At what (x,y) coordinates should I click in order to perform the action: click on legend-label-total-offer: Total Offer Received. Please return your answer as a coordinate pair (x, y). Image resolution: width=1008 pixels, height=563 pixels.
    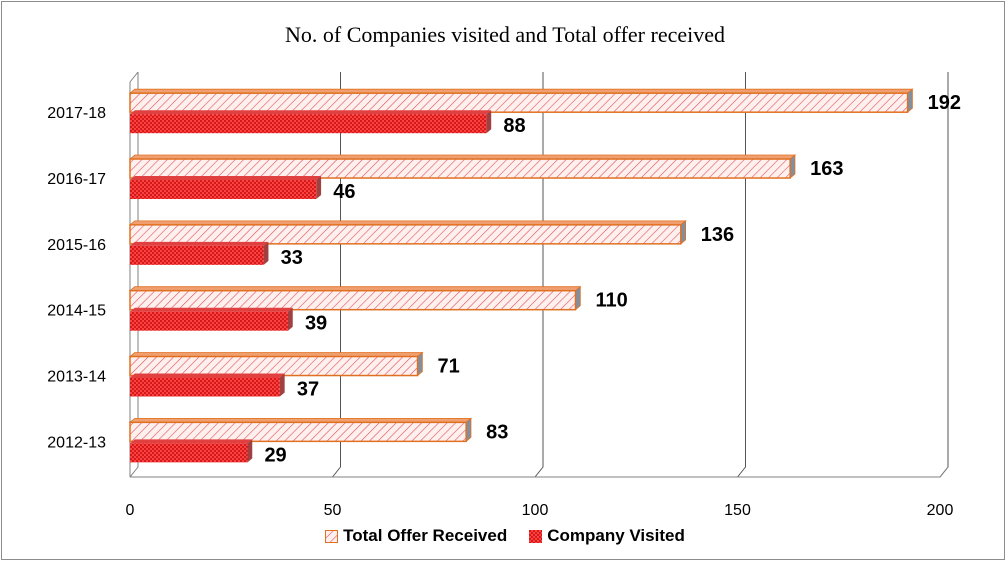
    Looking at the image, I should click on (425, 535).